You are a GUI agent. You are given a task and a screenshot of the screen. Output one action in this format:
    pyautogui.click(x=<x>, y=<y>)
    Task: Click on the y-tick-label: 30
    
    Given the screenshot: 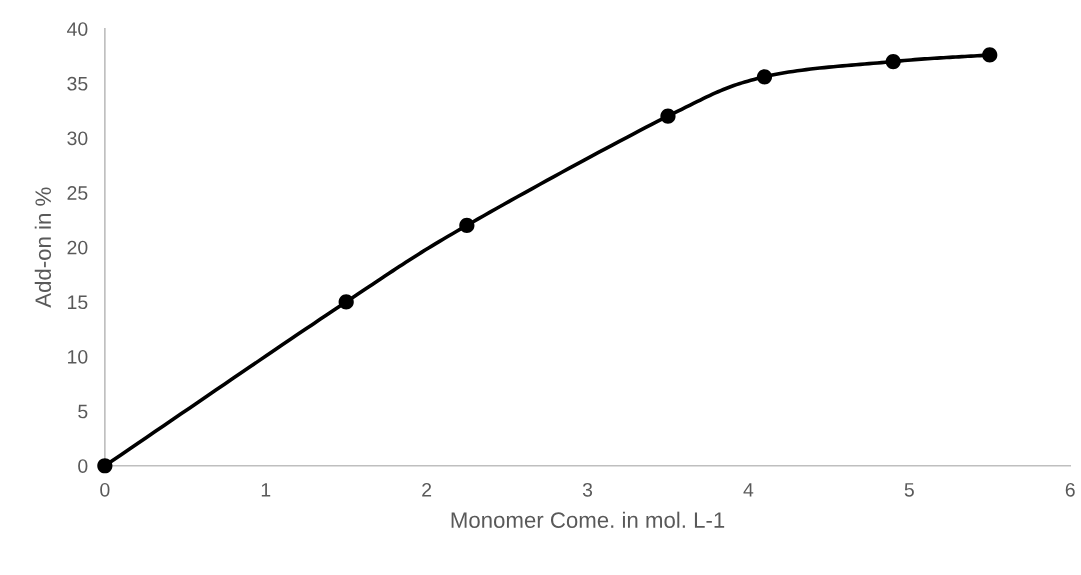 What is the action you would take?
    pyautogui.click(x=77, y=138)
    